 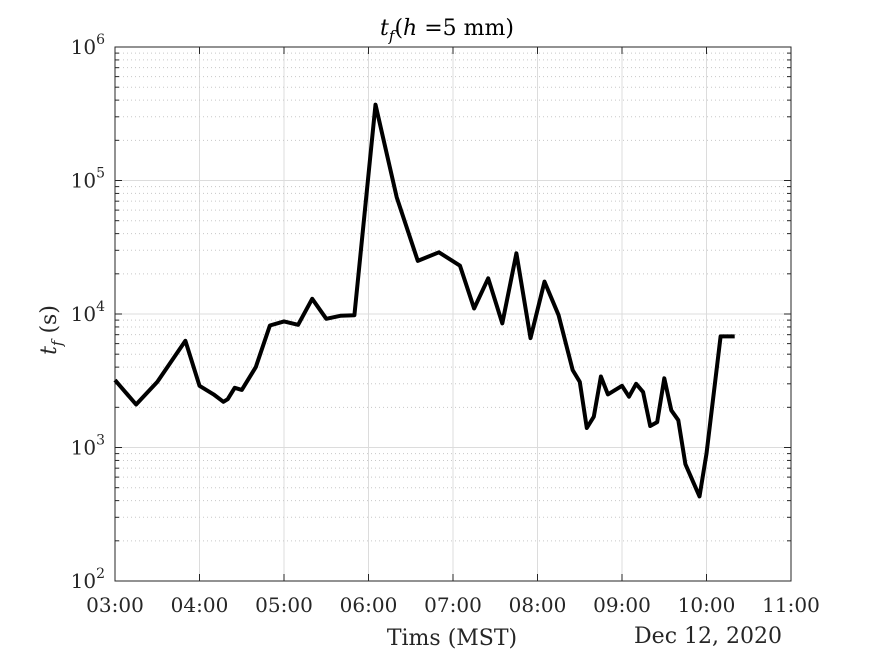 What do you see at coordinates (100, 40) in the screenshot?
I see `y-tick-exponent: 6` at bounding box center [100, 40].